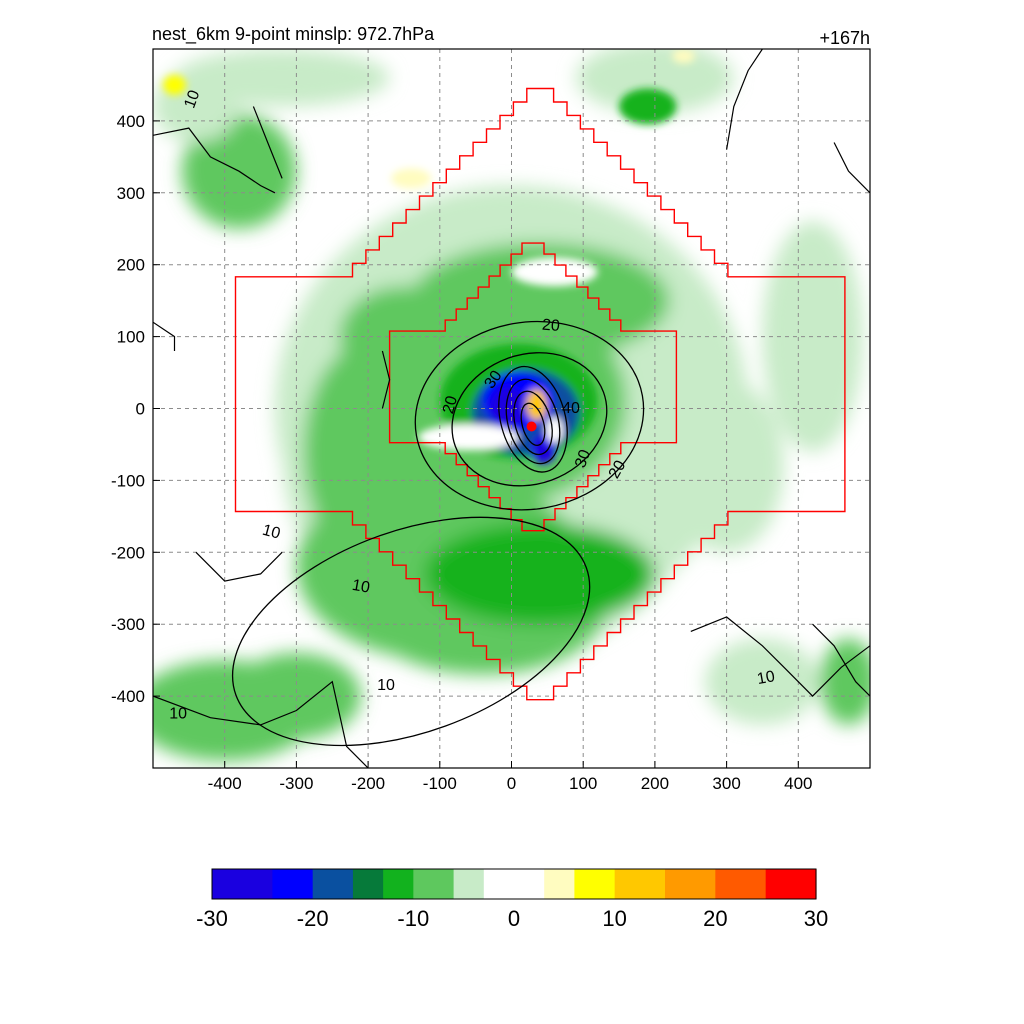  What do you see at coordinates (131, 121) in the screenshot?
I see `y-tick-label: 400` at bounding box center [131, 121].